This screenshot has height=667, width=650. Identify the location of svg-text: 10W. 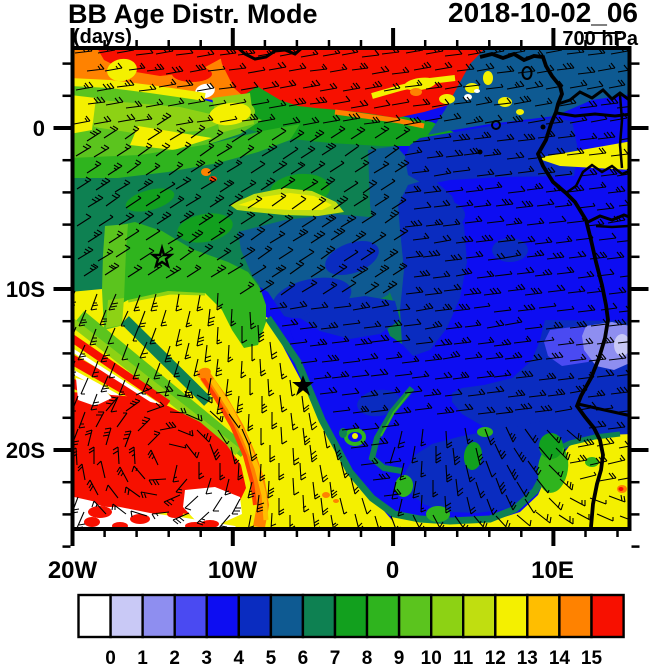
(233, 570).